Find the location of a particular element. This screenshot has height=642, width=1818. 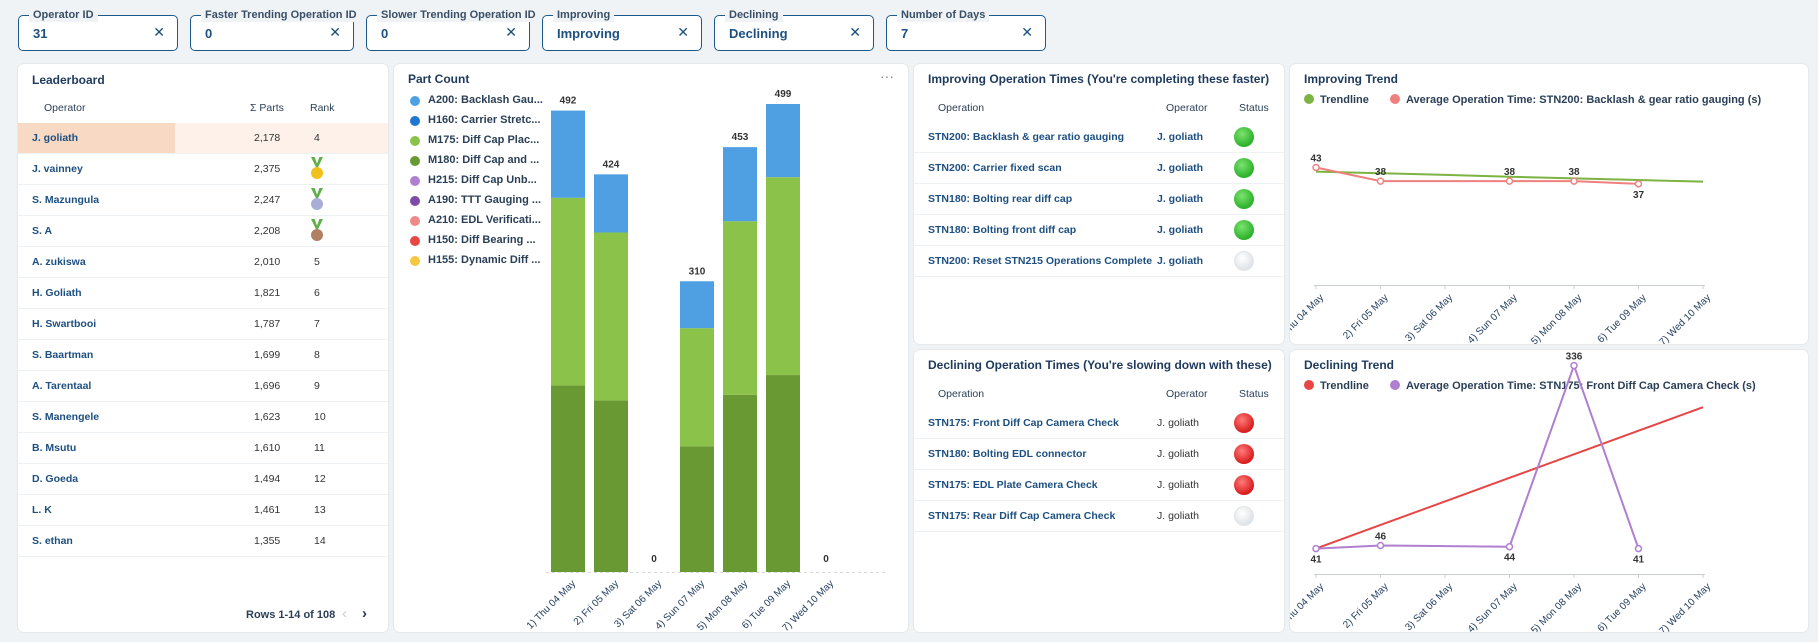

more-horizontal-icon: ··· is located at coordinates (887, 76).